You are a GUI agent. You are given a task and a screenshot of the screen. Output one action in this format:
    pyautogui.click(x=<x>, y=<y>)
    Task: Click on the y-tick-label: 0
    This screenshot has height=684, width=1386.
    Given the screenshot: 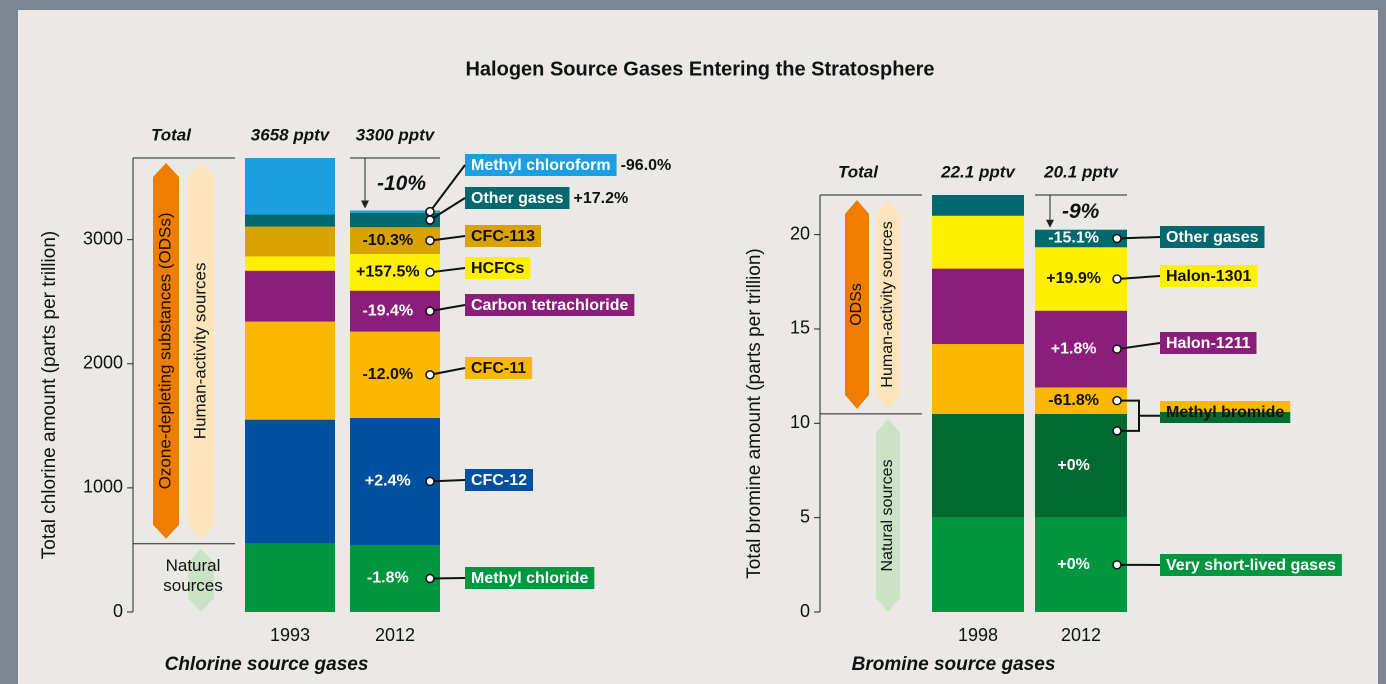 What is the action you would take?
    pyautogui.click(x=118, y=611)
    